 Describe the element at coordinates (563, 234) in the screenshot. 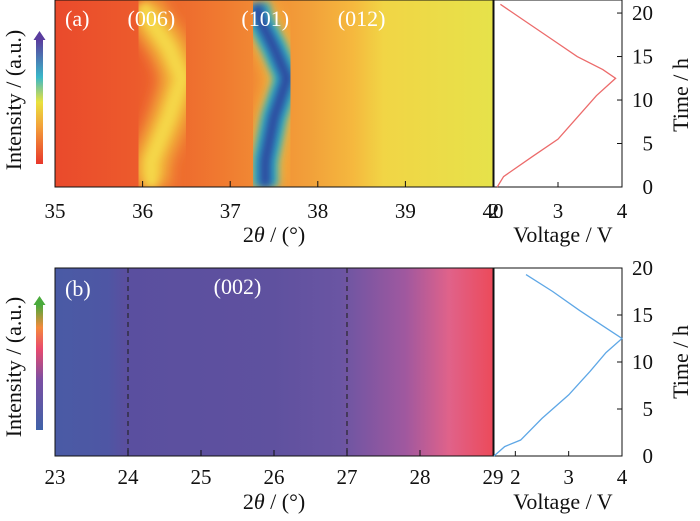

I see `voltage-a-xlabel: Voltage / V` at that location.